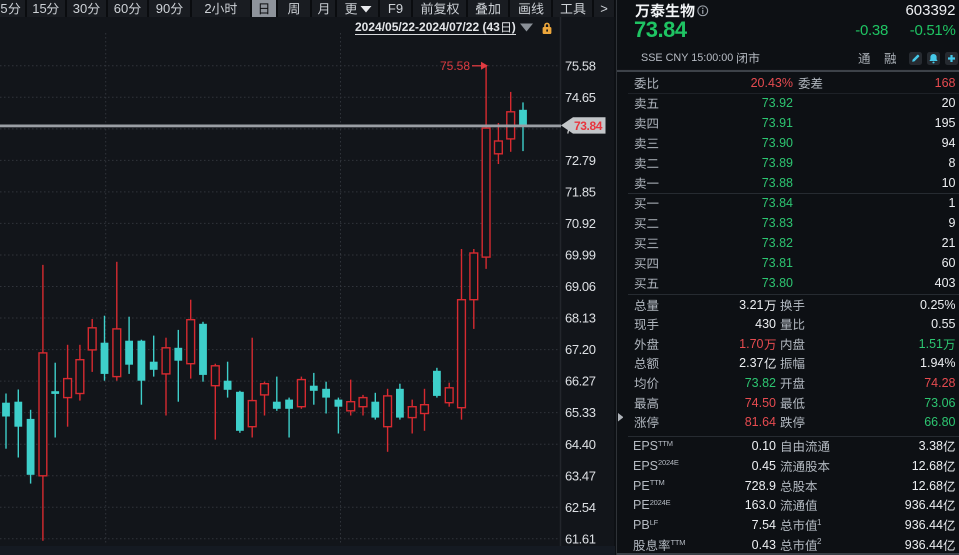  I want to click on svg-text: 71.85, so click(580, 192).